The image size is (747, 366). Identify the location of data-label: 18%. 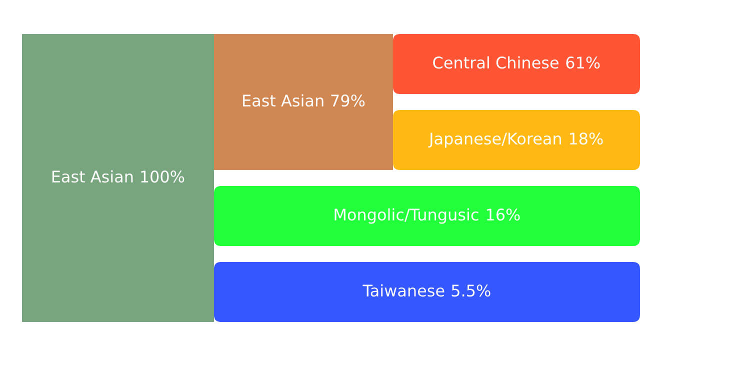
(586, 138).